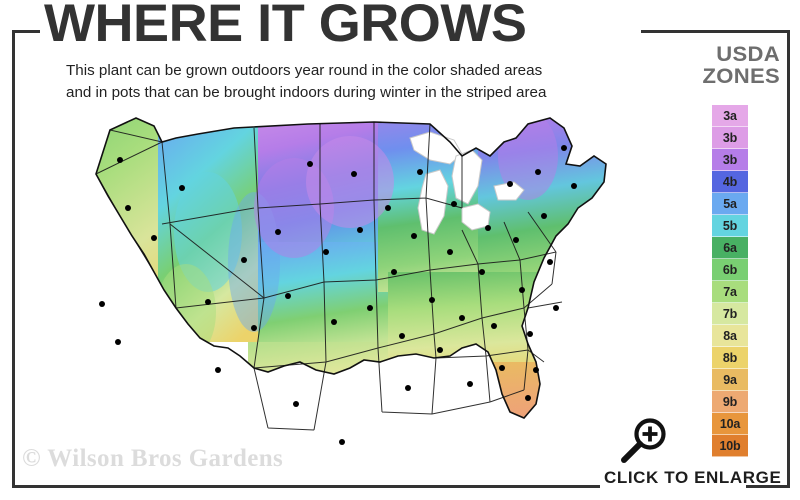 This screenshot has width=800, height=500. Describe the element at coordinates (748, 54) in the screenshot. I see `legend-heading-line-1: USDA` at that location.